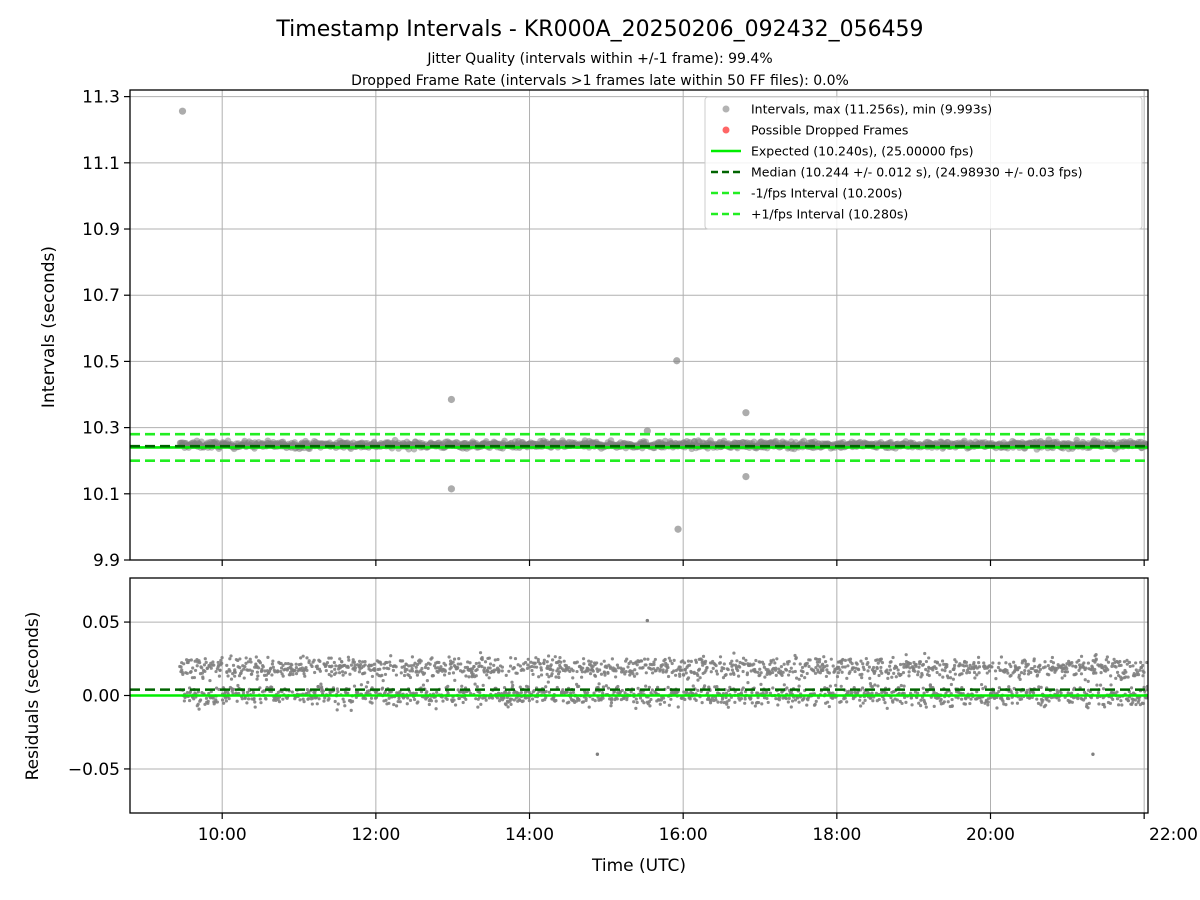 Image resolution: width=1200 pixels, height=900 pixels. Describe the element at coordinates (49, 327) in the screenshot. I see `intervals-y-axis-label: Intervals (seconds)` at that location.